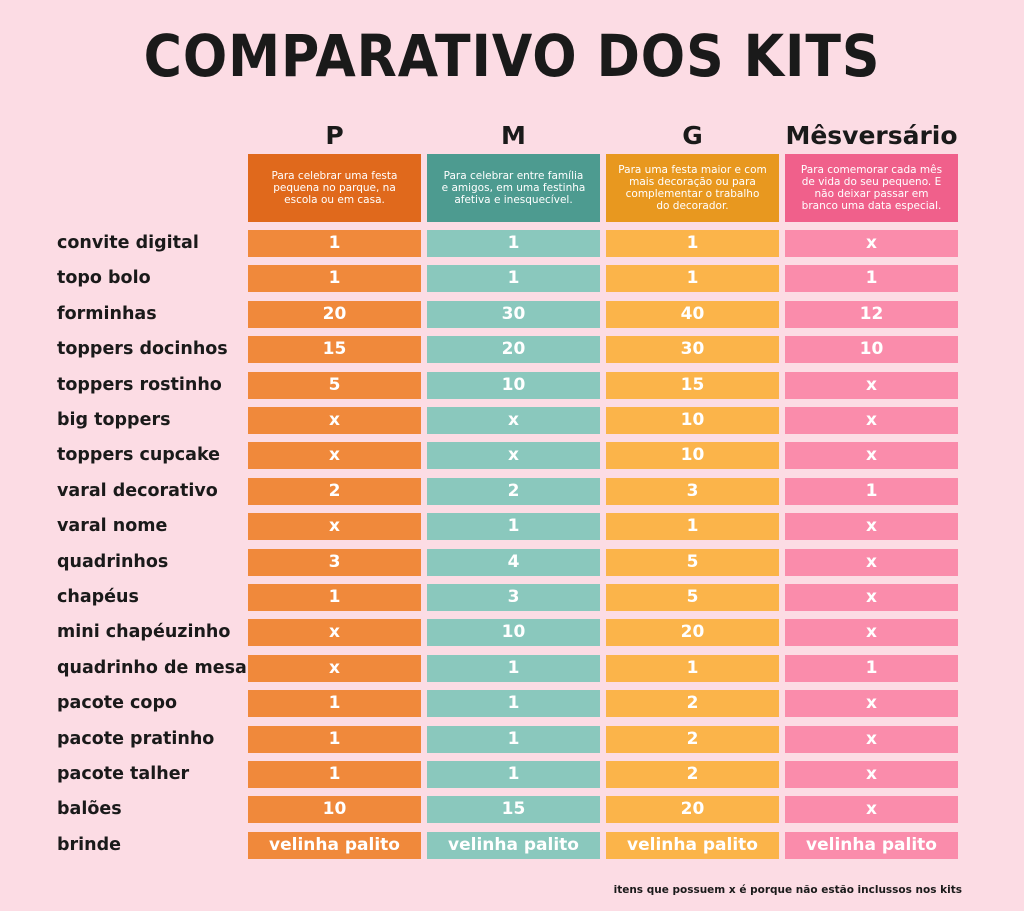 This screenshot has width=1024, height=911. What do you see at coordinates (123, 774) in the screenshot?
I see `row-label: pacote talher` at bounding box center [123, 774].